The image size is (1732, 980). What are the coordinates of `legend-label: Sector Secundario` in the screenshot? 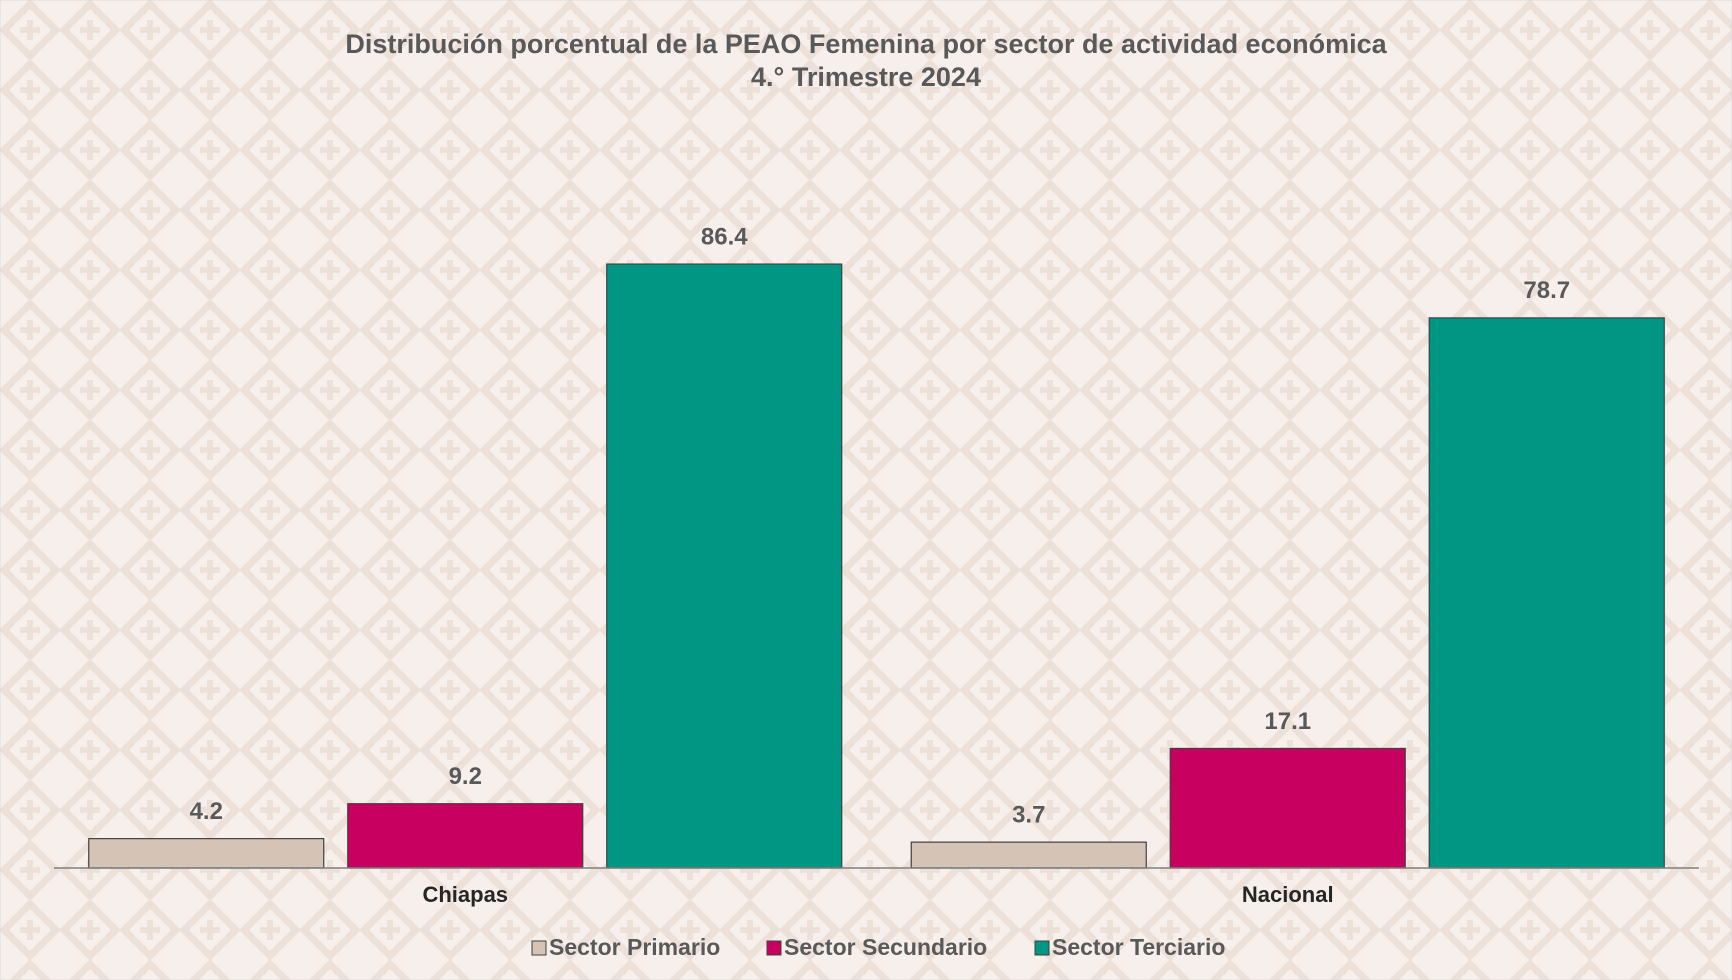 It's located at (885, 947).